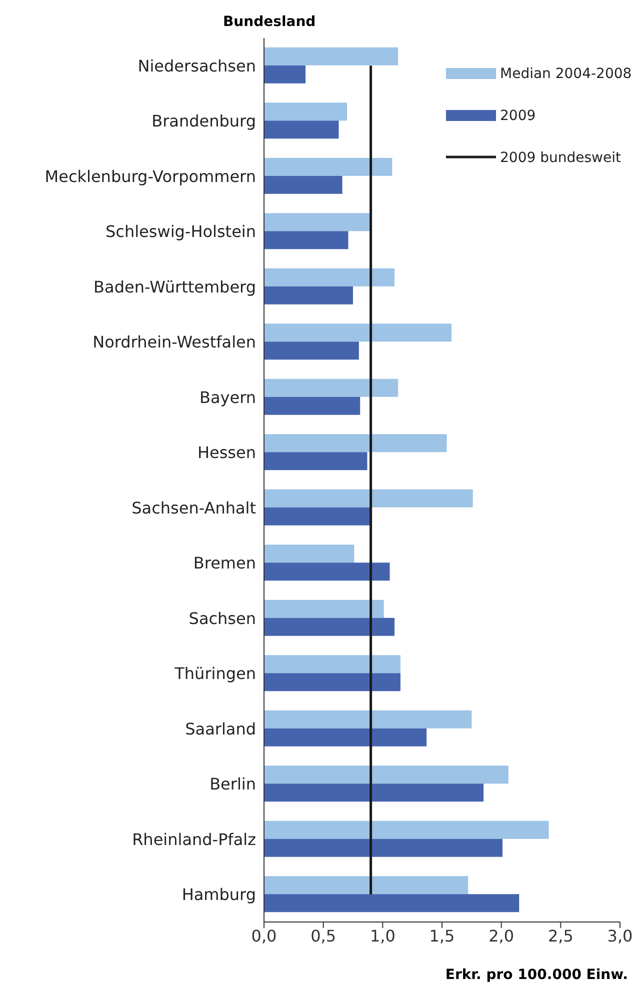 This screenshot has width=634, height=999. Describe the element at coordinates (561, 158) in the screenshot. I see `legend-label: 2009 bundesweit` at that location.